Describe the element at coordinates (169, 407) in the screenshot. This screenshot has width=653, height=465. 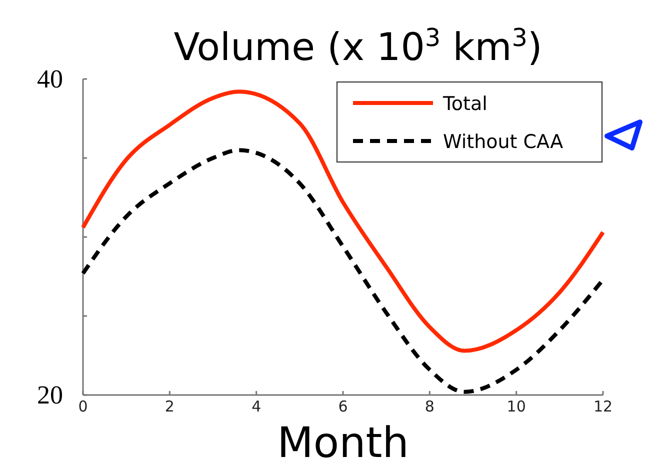
I see `x-tick-label: 2` at that location.